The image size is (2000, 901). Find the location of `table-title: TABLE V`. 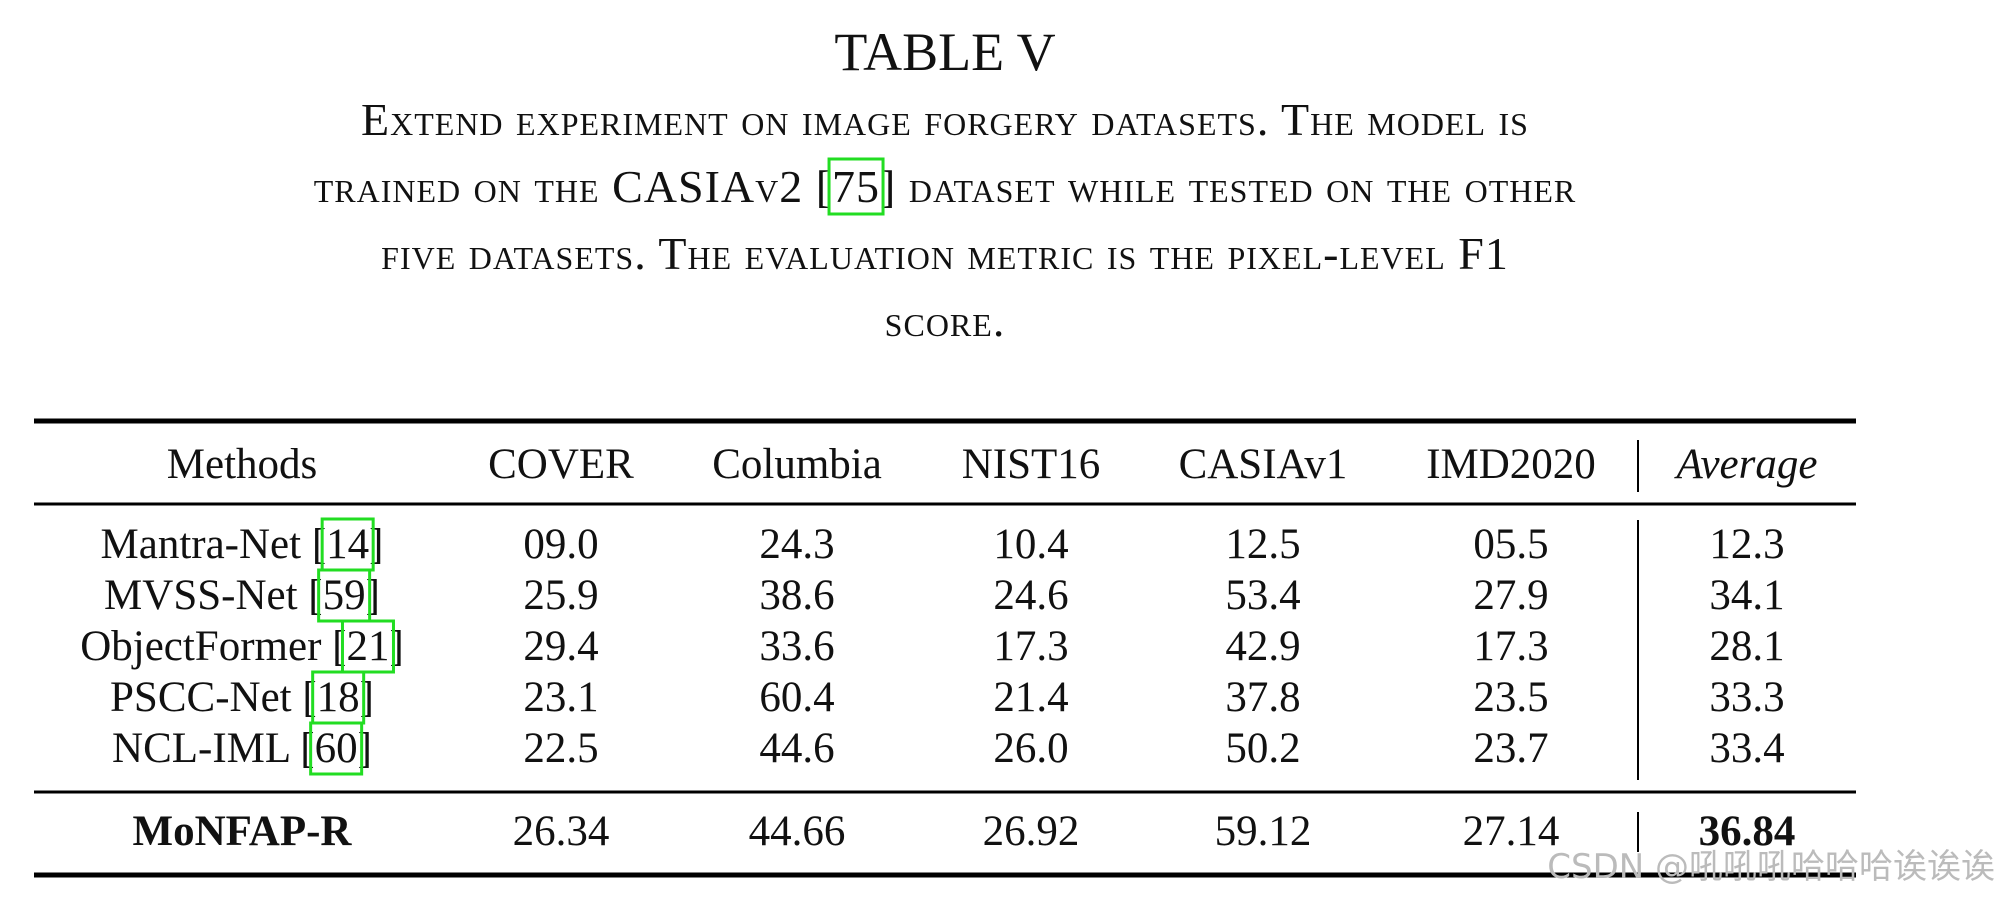

table-title: TABLE V is located at coordinates (944, 52).